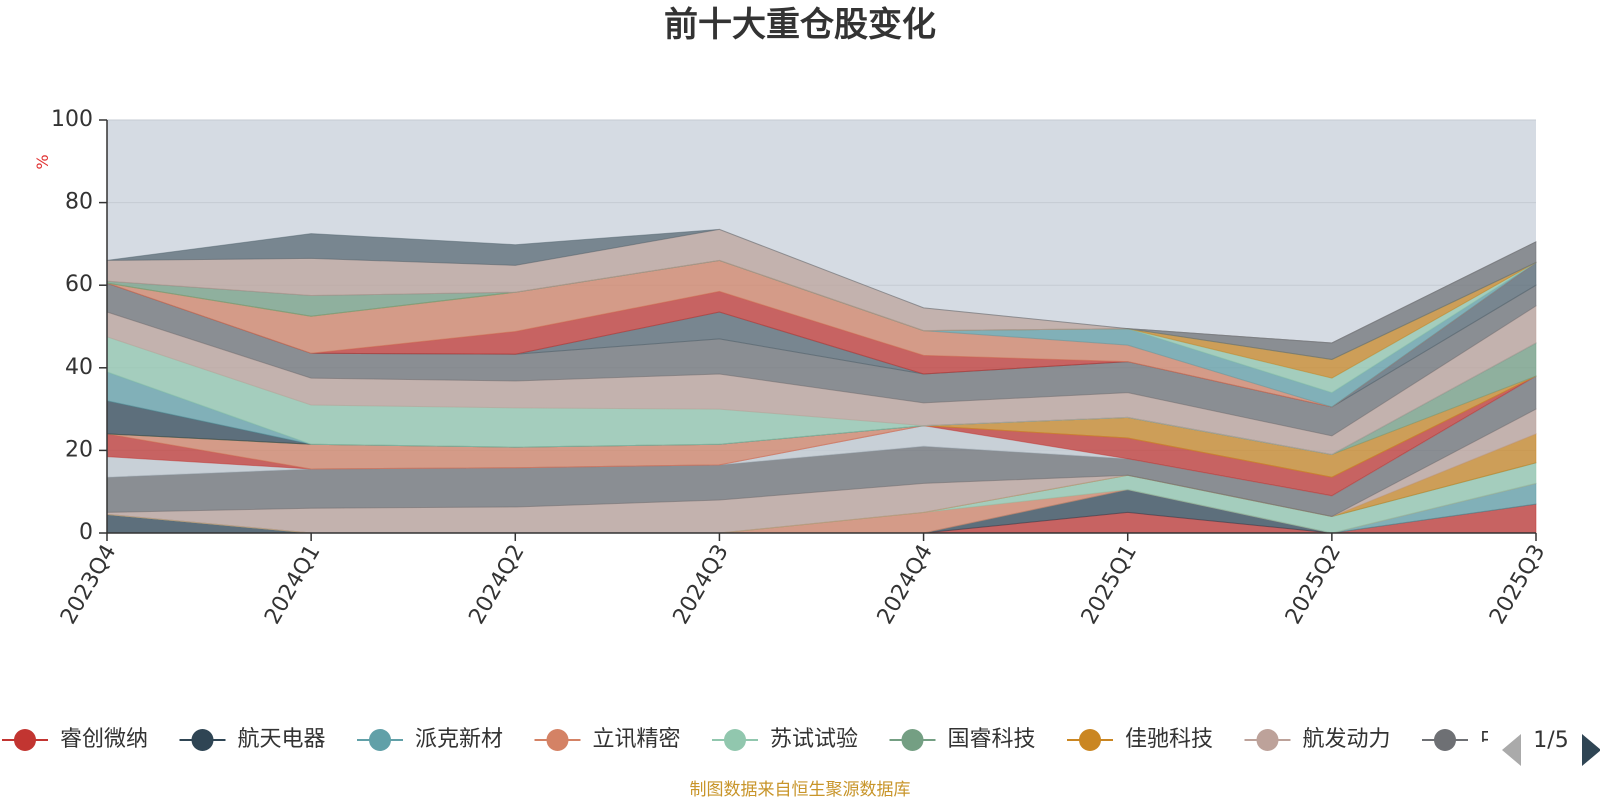  What do you see at coordinates (701, 585) in the screenshot?
I see `x-tick-label: 2024Q3` at bounding box center [701, 585].